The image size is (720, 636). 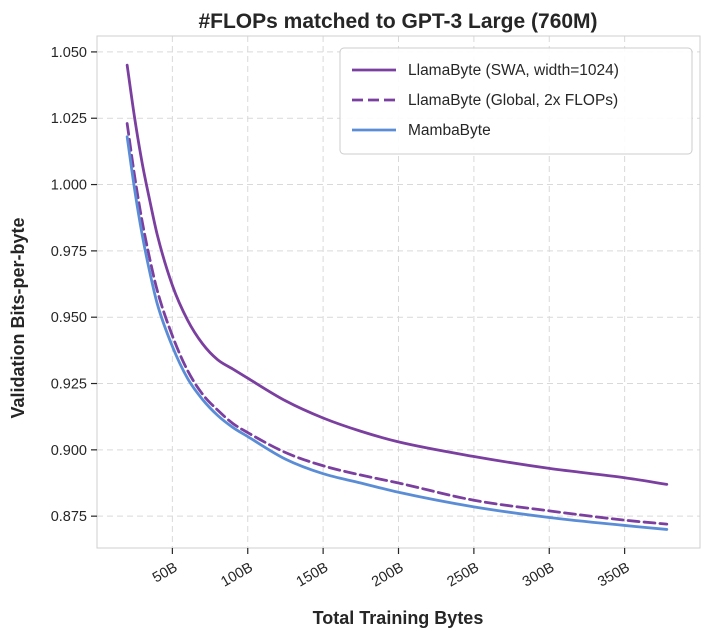 What do you see at coordinates (397, 21) in the screenshot?
I see `chart-title: #FLOPs matched to GPT-3 Large (760M)` at bounding box center [397, 21].